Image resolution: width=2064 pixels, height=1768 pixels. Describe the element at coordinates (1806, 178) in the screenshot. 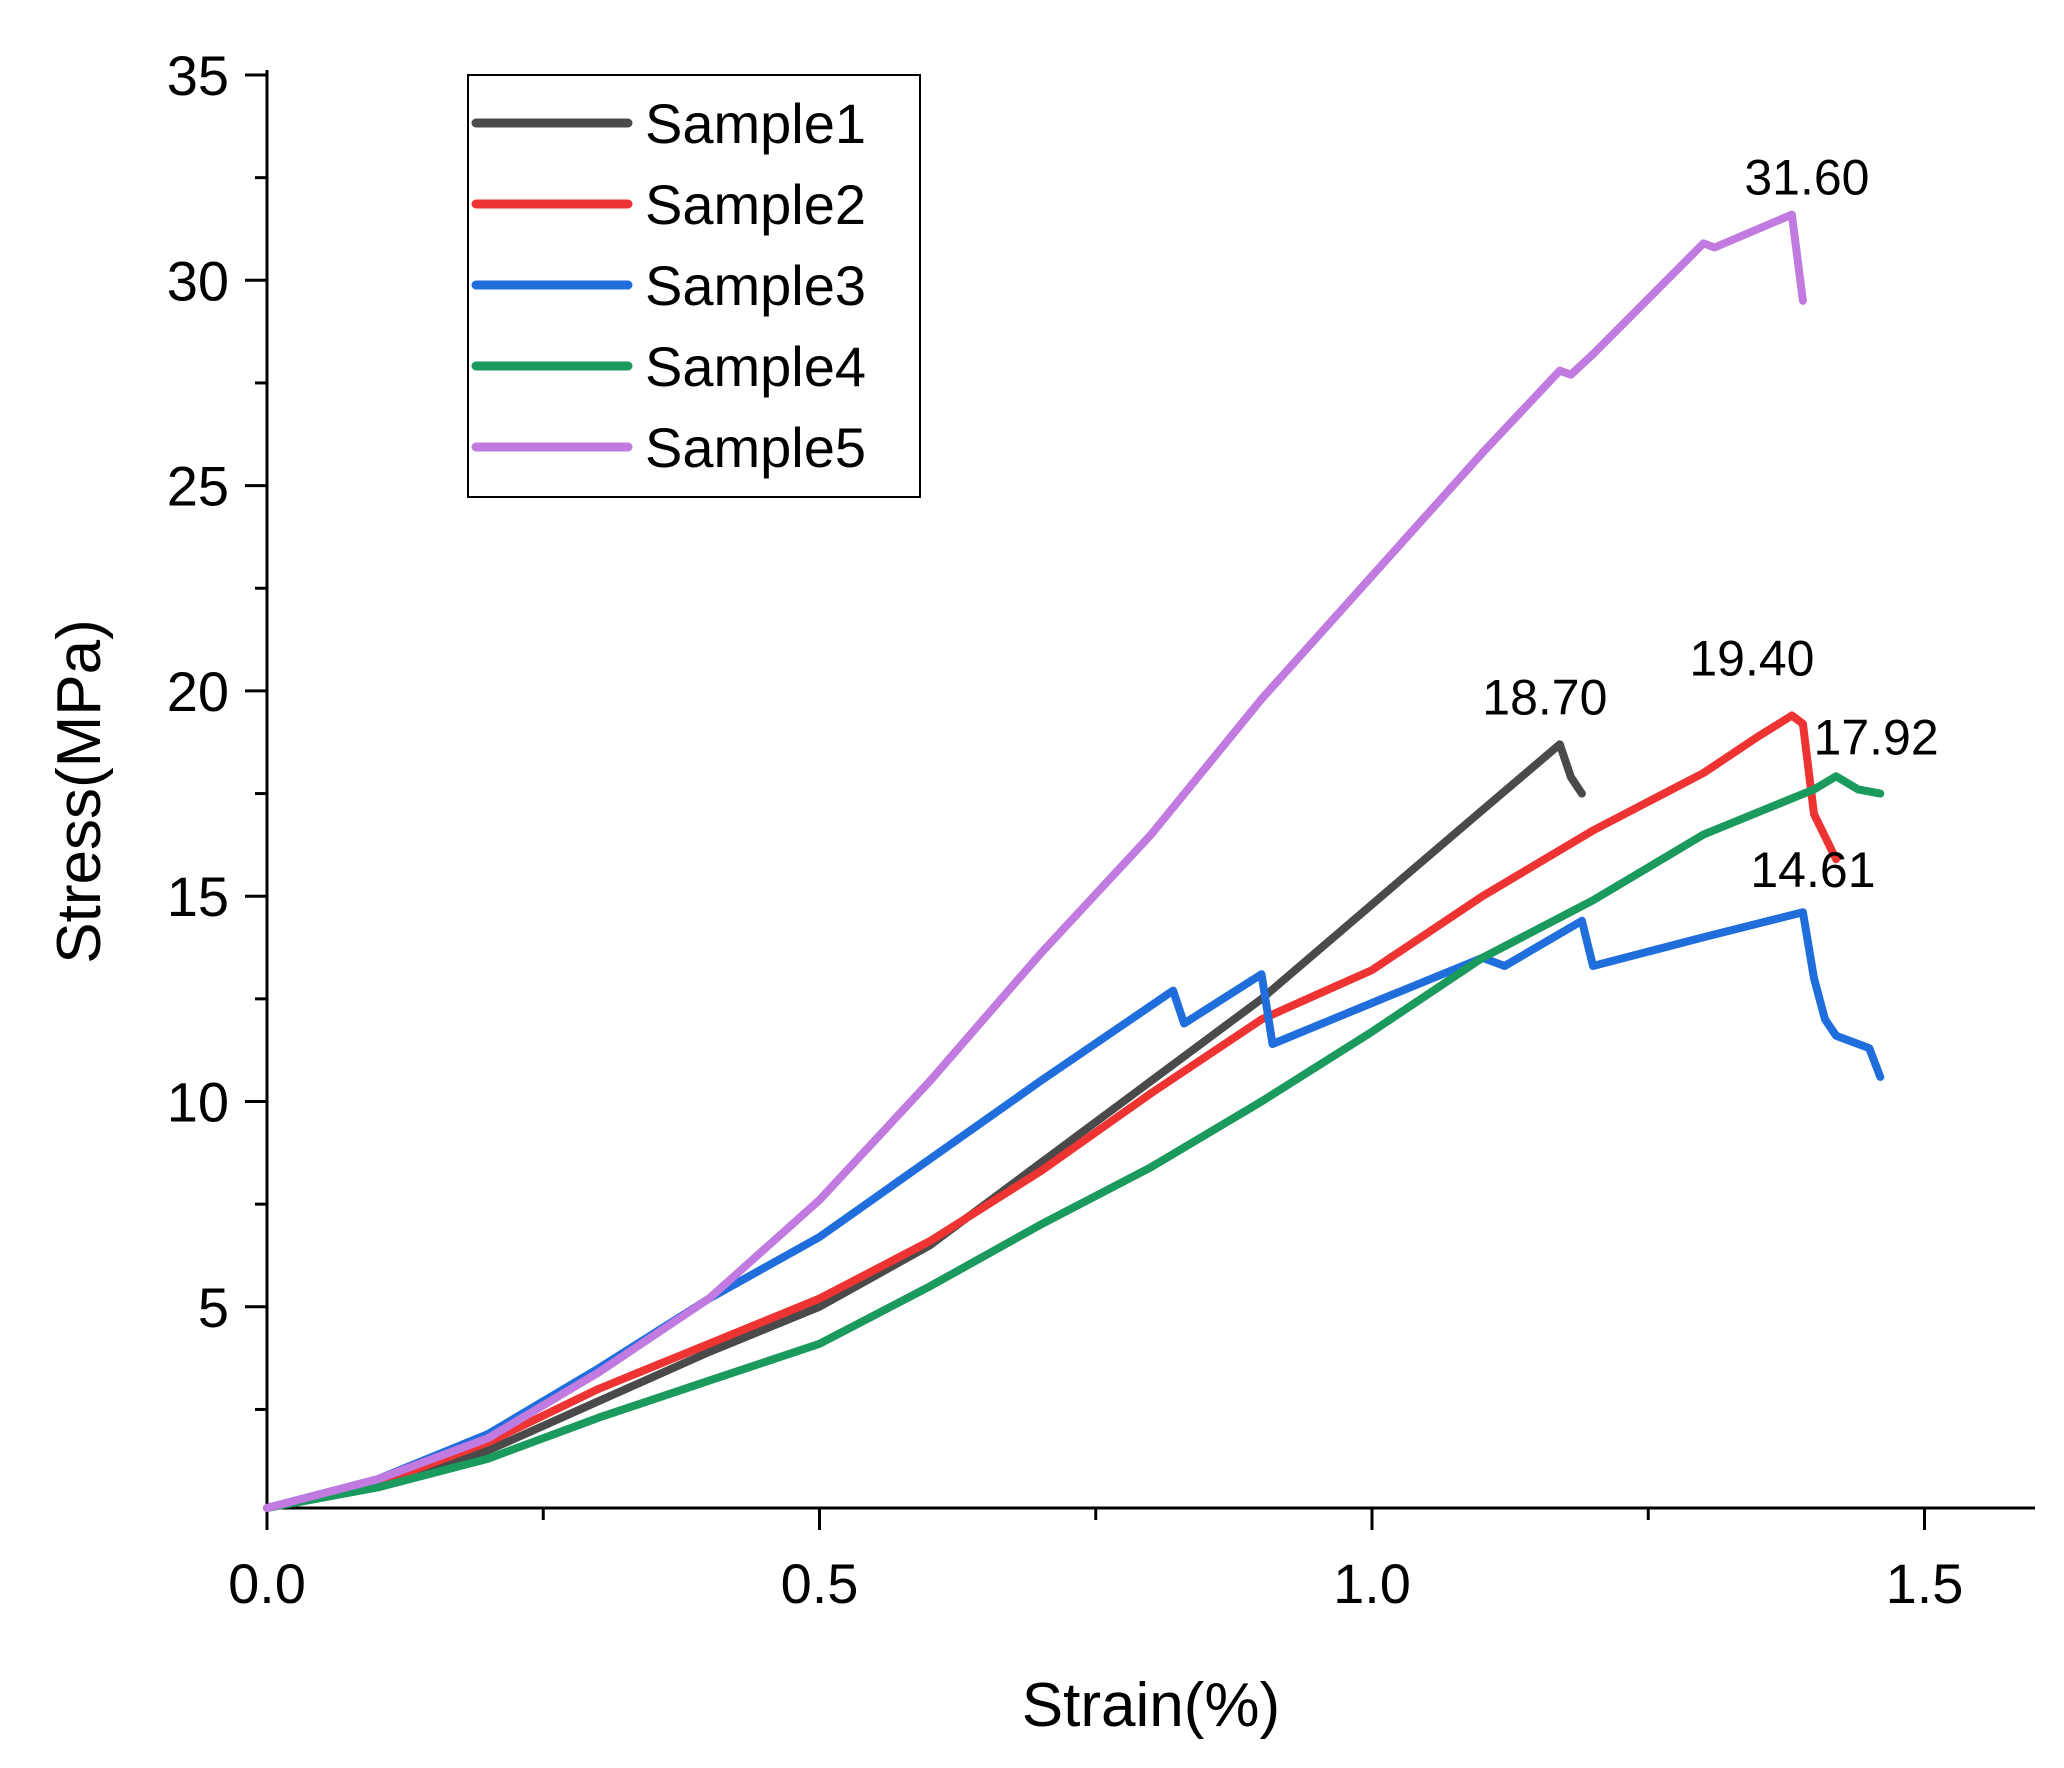

I see `peak-annotation: 31.60` at that location.